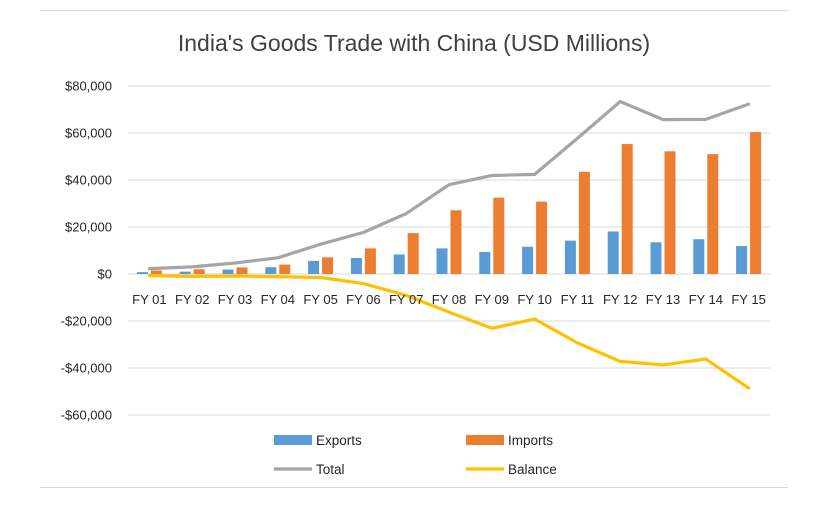 The image size is (828, 516). Describe the element at coordinates (88, 227) in the screenshot. I see `y-tick-label: $20,000` at that location.